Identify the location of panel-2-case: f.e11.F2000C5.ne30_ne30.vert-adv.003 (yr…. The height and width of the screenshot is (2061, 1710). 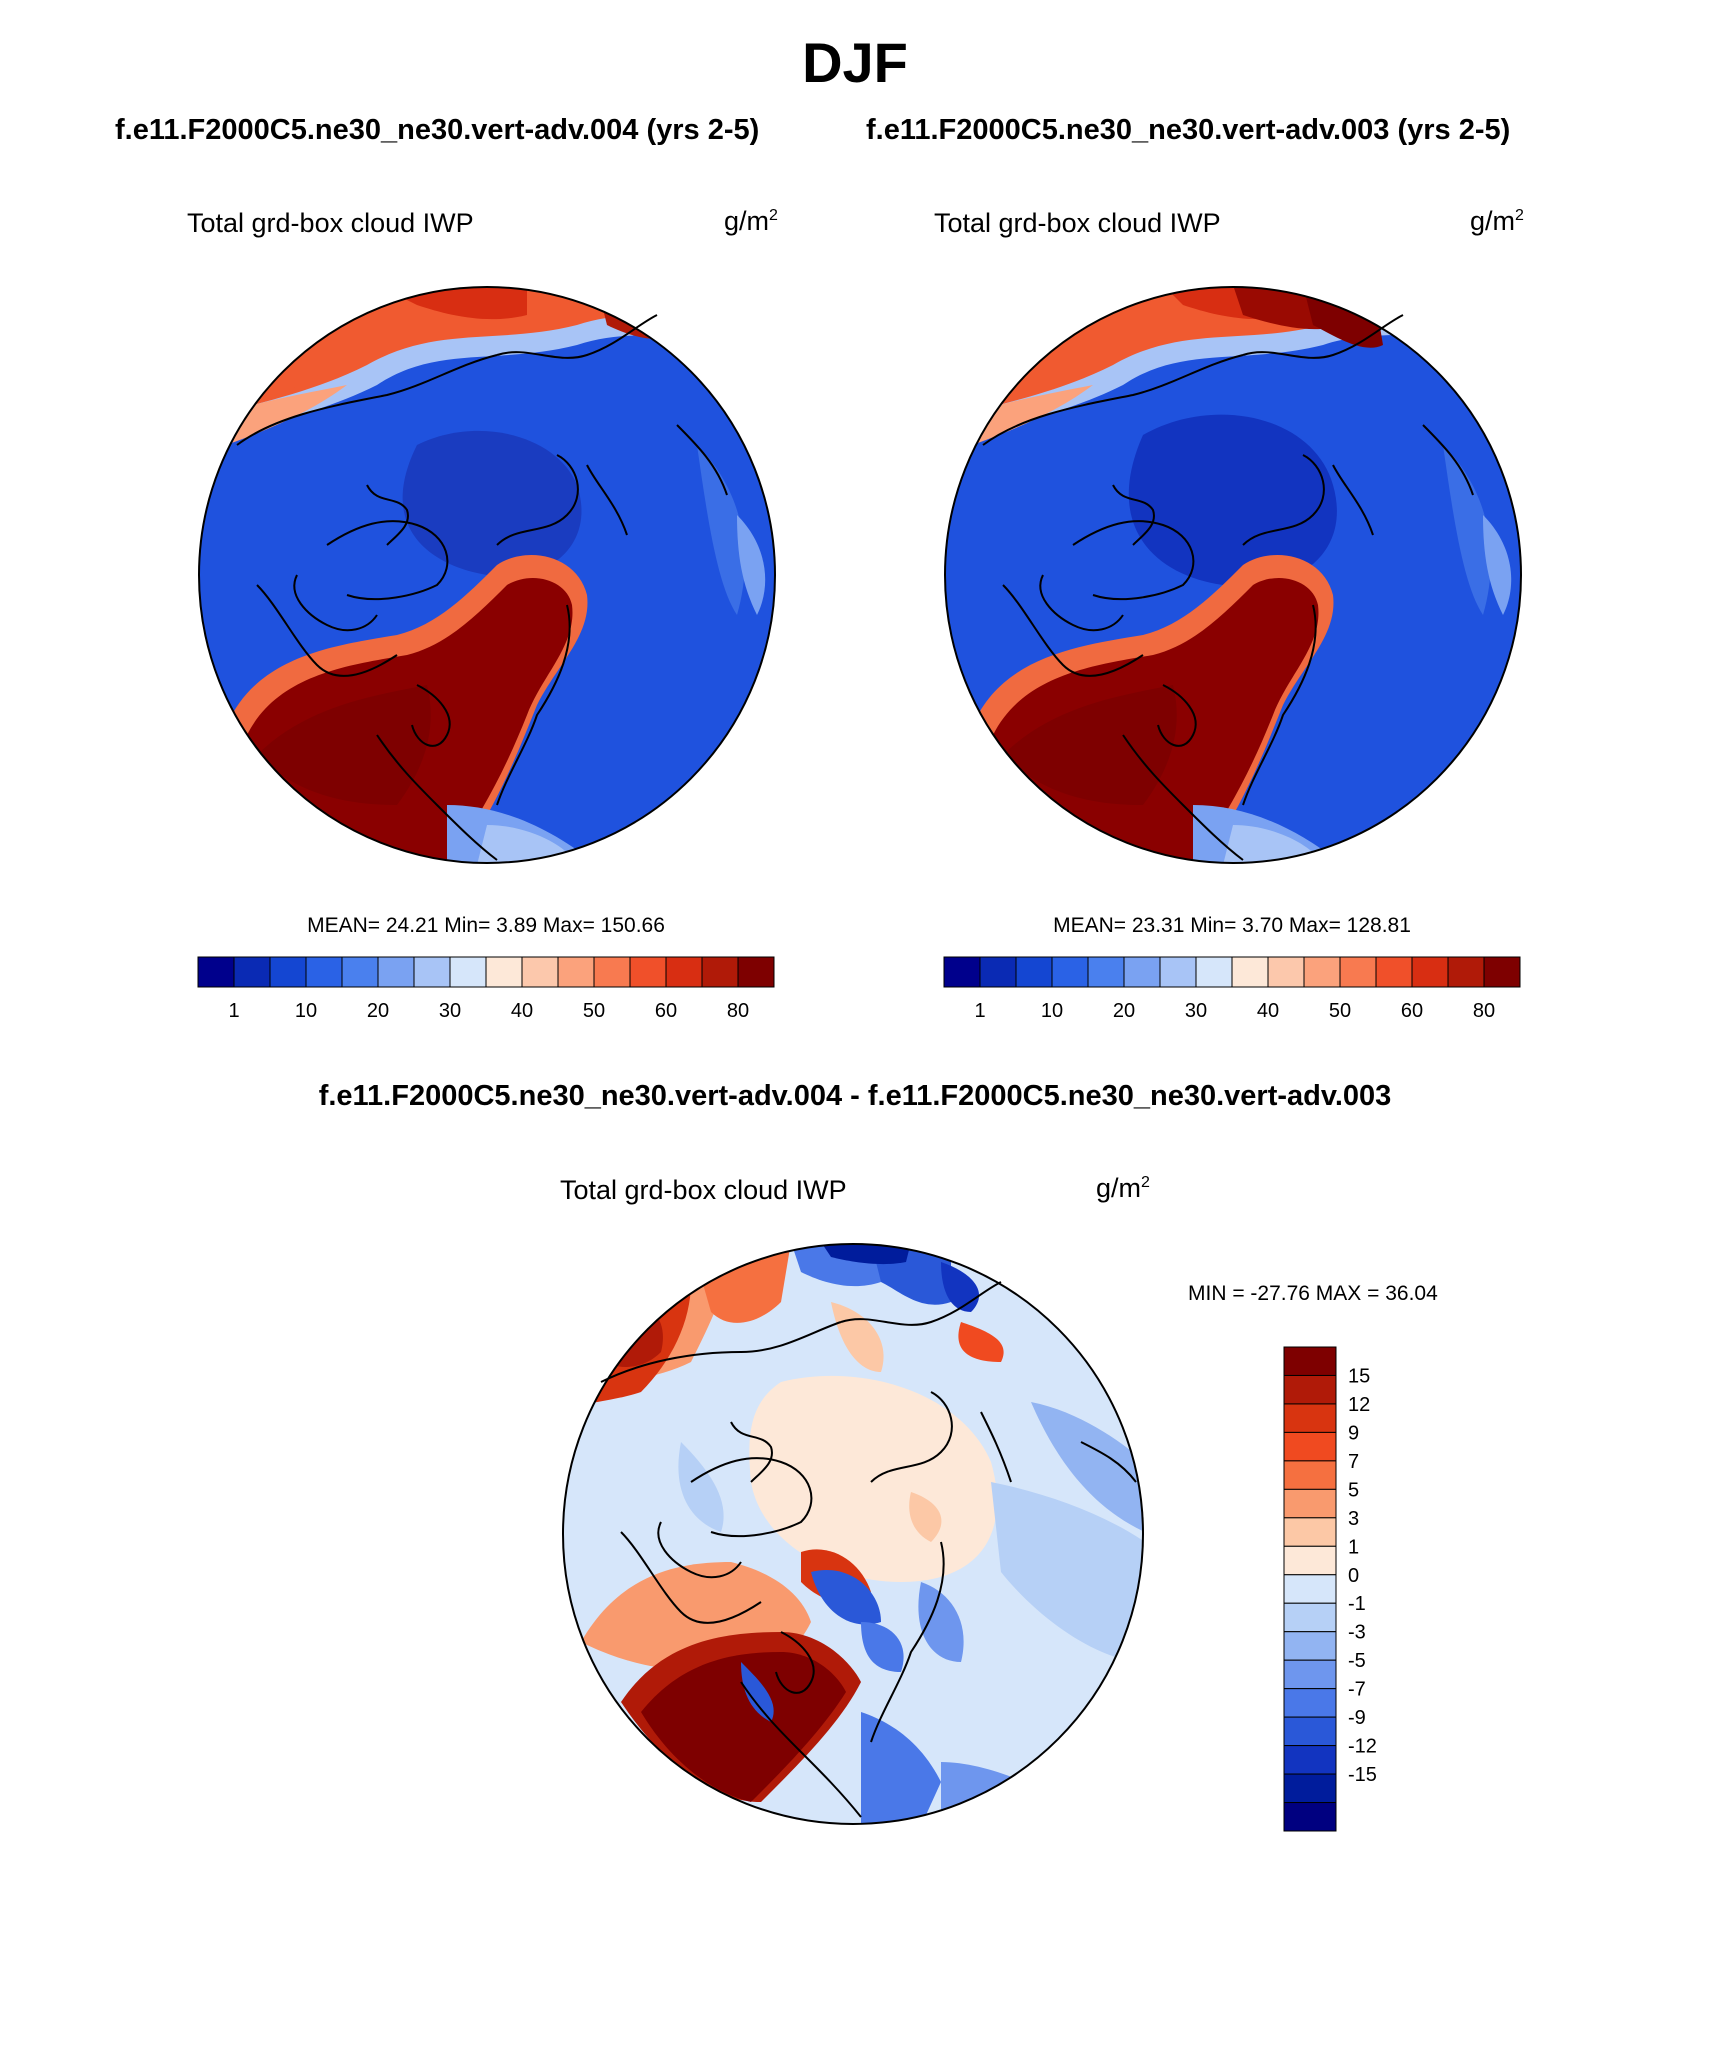
(1188, 130).